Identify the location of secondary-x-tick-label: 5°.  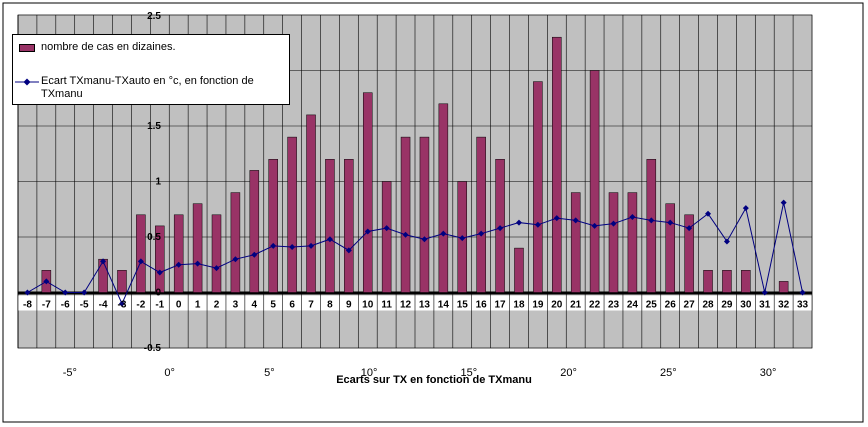
(269, 373).